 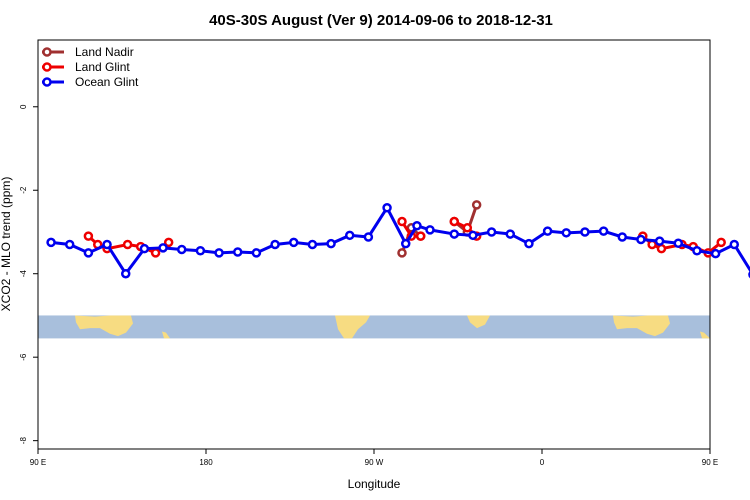 I want to click on legend-marker-land-nadir, so click(x=47, y=52).